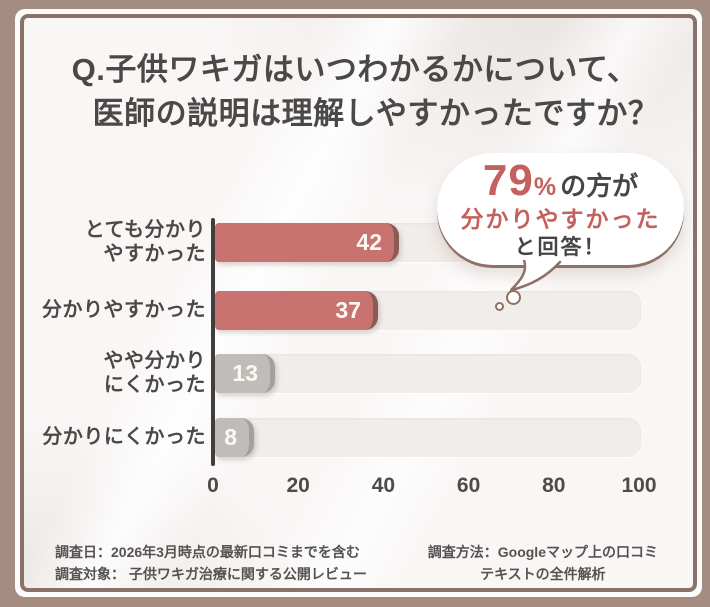 This screenshot has width=710, height=607. What do you see at coordinates (542, 552) in the screenshot?
I see `survey-method-line-1: 調査方法：Googleマップ上の口コミ` at bounding box center [542, 552].